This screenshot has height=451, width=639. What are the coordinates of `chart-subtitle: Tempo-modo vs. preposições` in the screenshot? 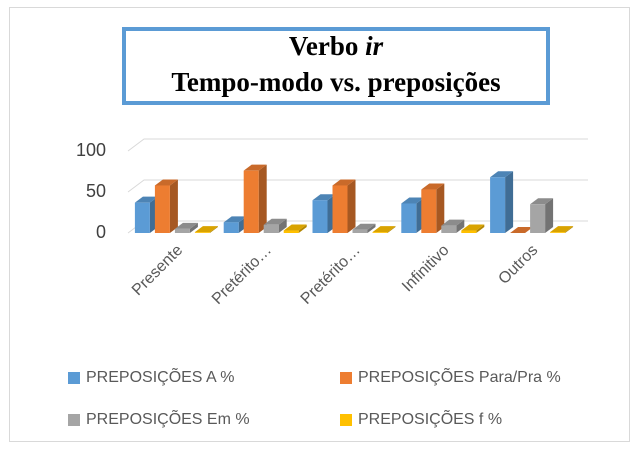 It's located at (335, 82).